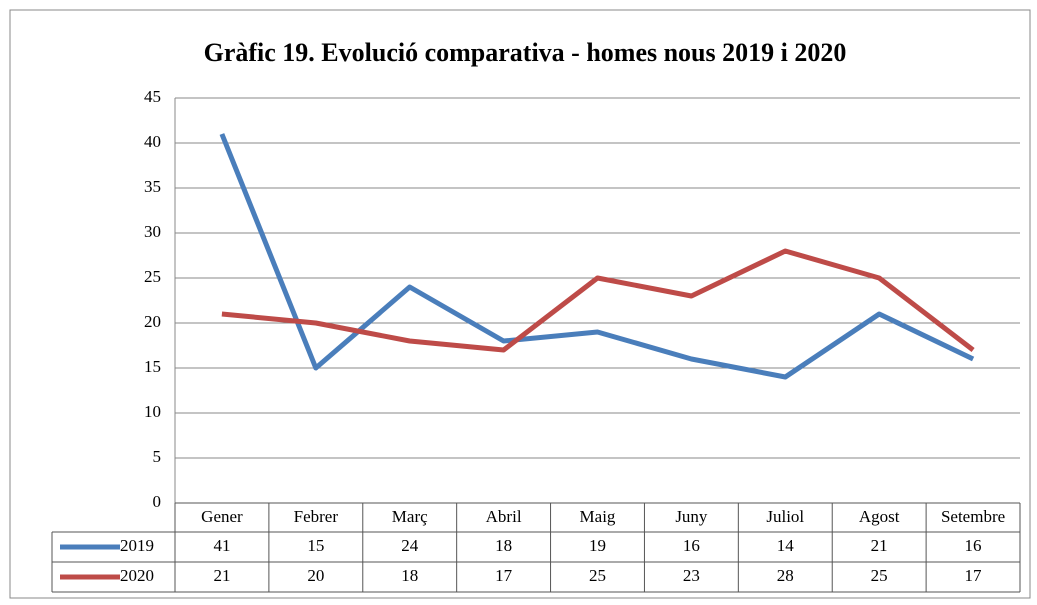  Describe the element at coordinates (222, 516) in the screenshot. I see `x-tick-label: Gener` at that location.